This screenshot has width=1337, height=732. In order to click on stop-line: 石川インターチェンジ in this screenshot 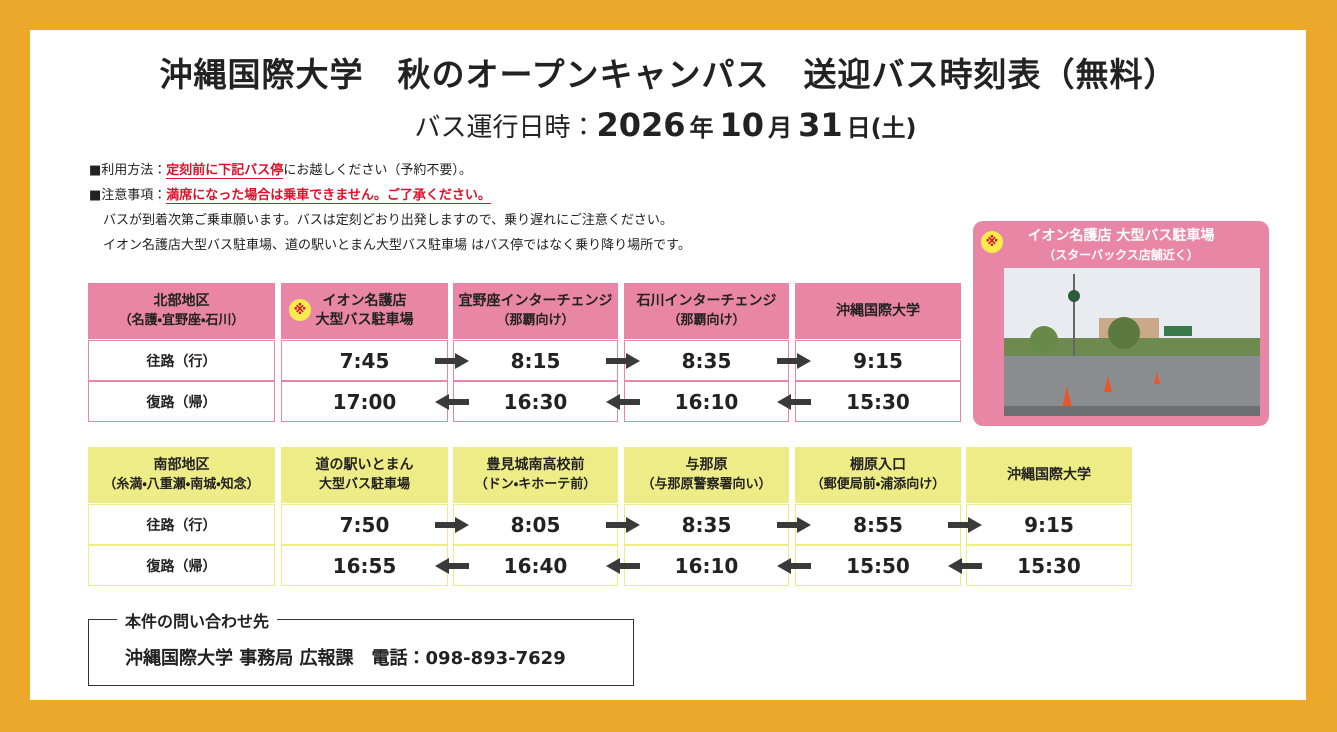, I will do `click(706, 301)`.